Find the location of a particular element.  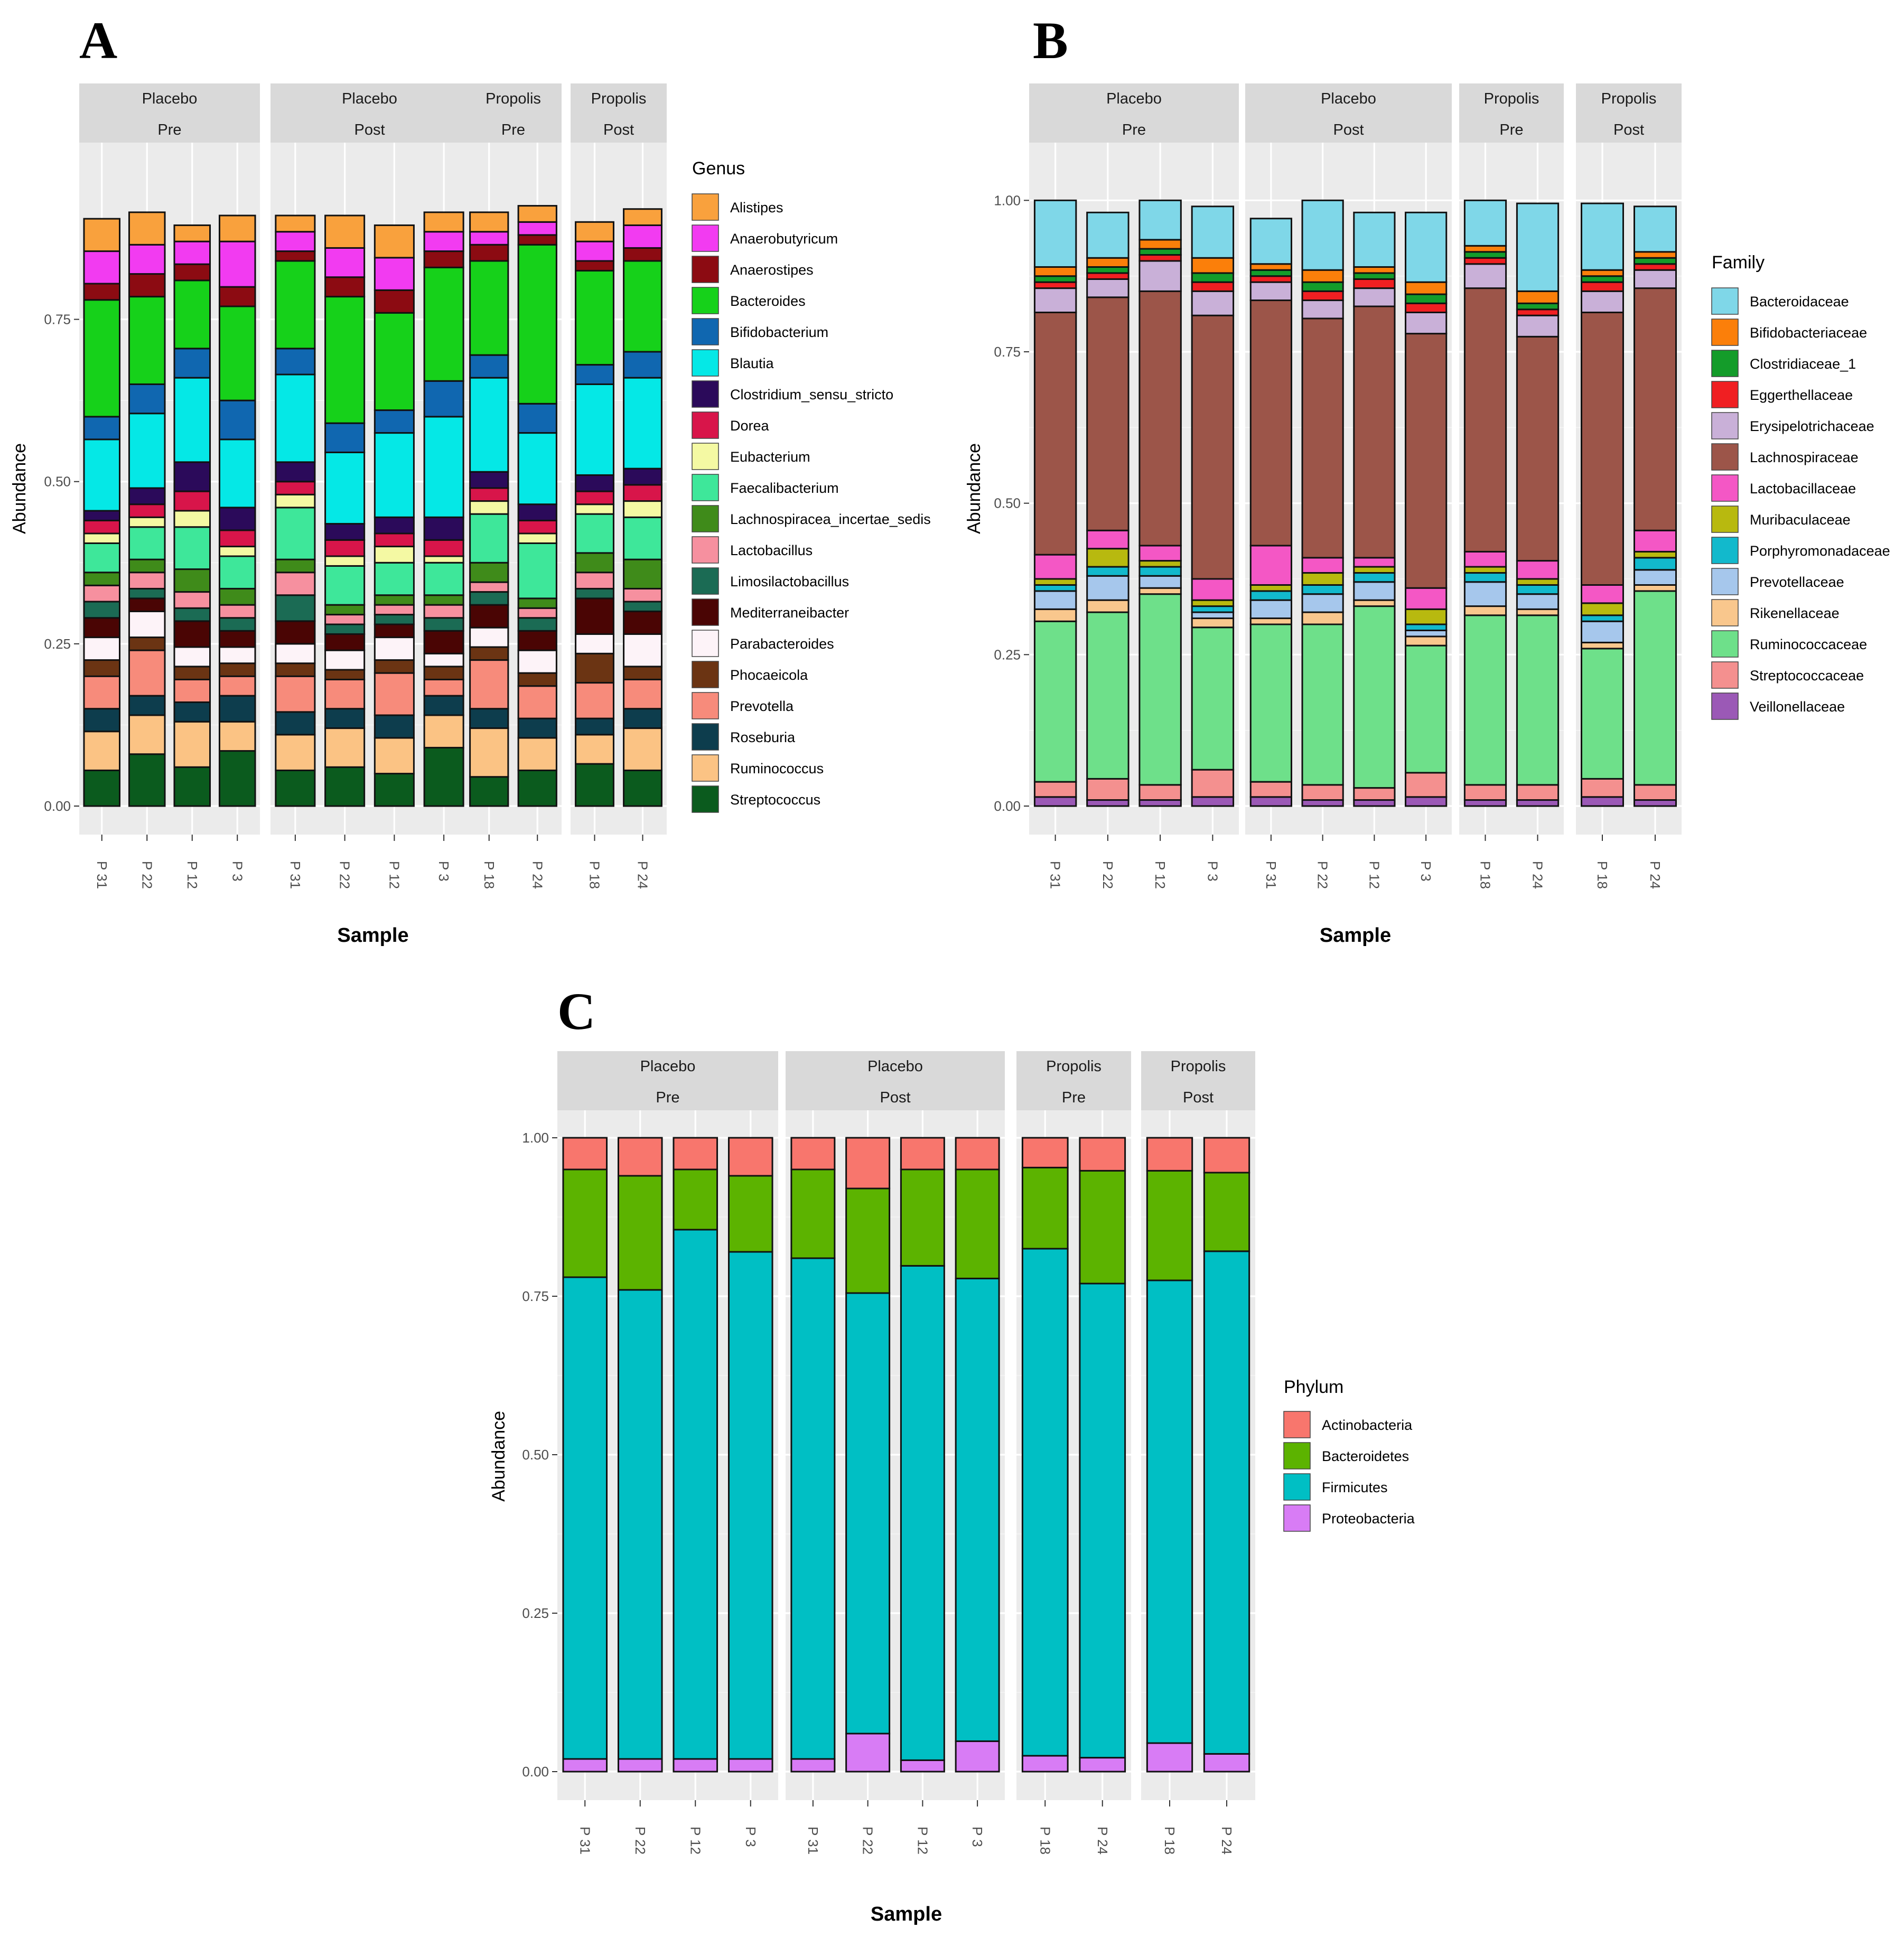

bar-segment-actinobacteria is located at coordinates (1102, 1155).